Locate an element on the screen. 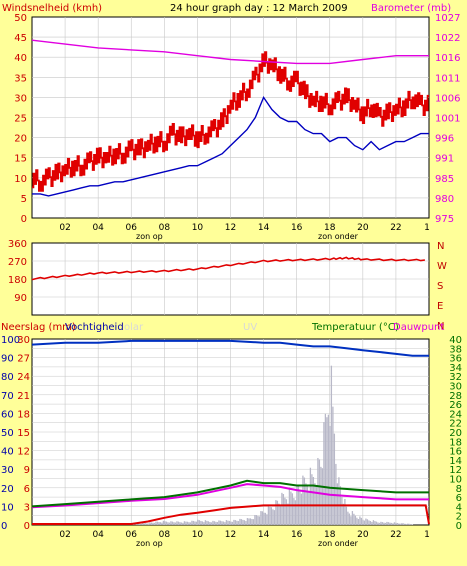 Image resolution: width=467 pixels, height=566 pixels. wind-tick-label: 30 is located at coordinates (20, 98).